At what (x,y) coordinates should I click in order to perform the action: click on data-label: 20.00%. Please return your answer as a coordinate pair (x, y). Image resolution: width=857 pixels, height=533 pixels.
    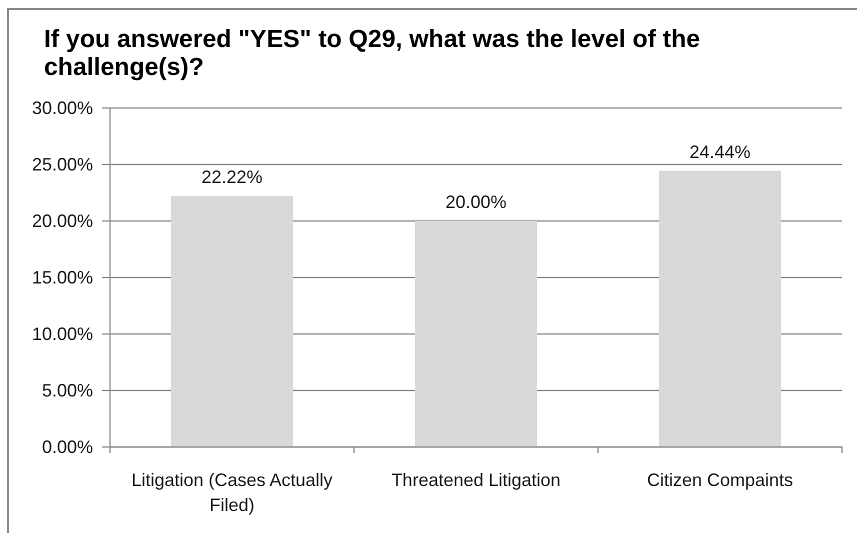
    Looking at the image, I should click on (476, 202).